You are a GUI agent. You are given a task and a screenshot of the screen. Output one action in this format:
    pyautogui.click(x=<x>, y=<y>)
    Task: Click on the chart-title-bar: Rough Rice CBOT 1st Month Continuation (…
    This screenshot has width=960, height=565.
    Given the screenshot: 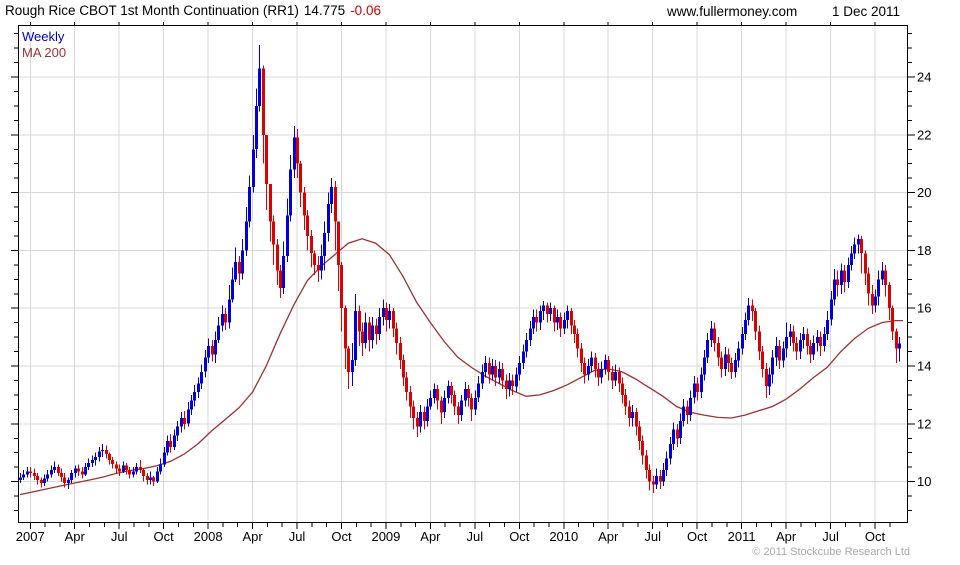 What is the action you would take?
    pyautogui.click(x=193, y=10)
    